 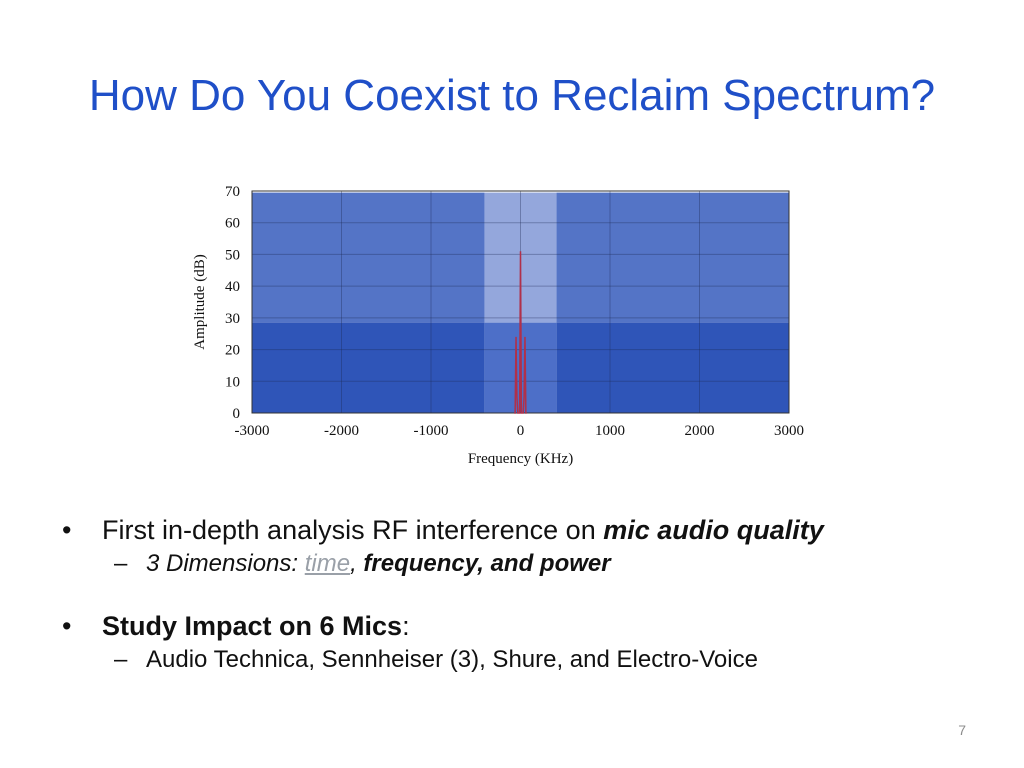 I want to click on x-tick-label: 1000, so click(x=610, y=431).